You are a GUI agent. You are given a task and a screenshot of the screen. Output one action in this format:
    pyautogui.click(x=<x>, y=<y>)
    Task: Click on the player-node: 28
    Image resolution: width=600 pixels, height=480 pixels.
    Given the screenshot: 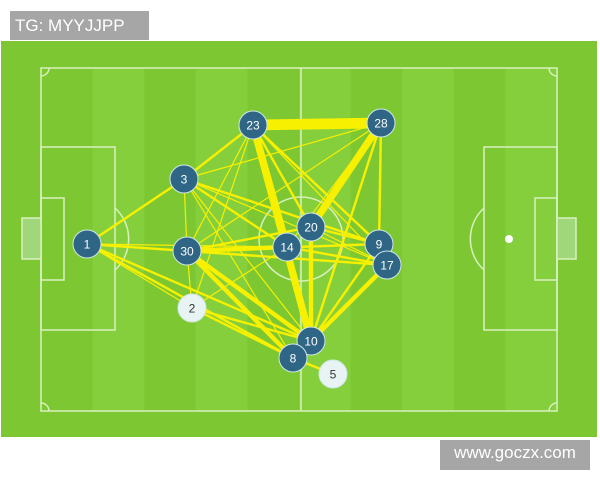 What is the action you would take?
    pyautogui.click(x=381, y=123)
    